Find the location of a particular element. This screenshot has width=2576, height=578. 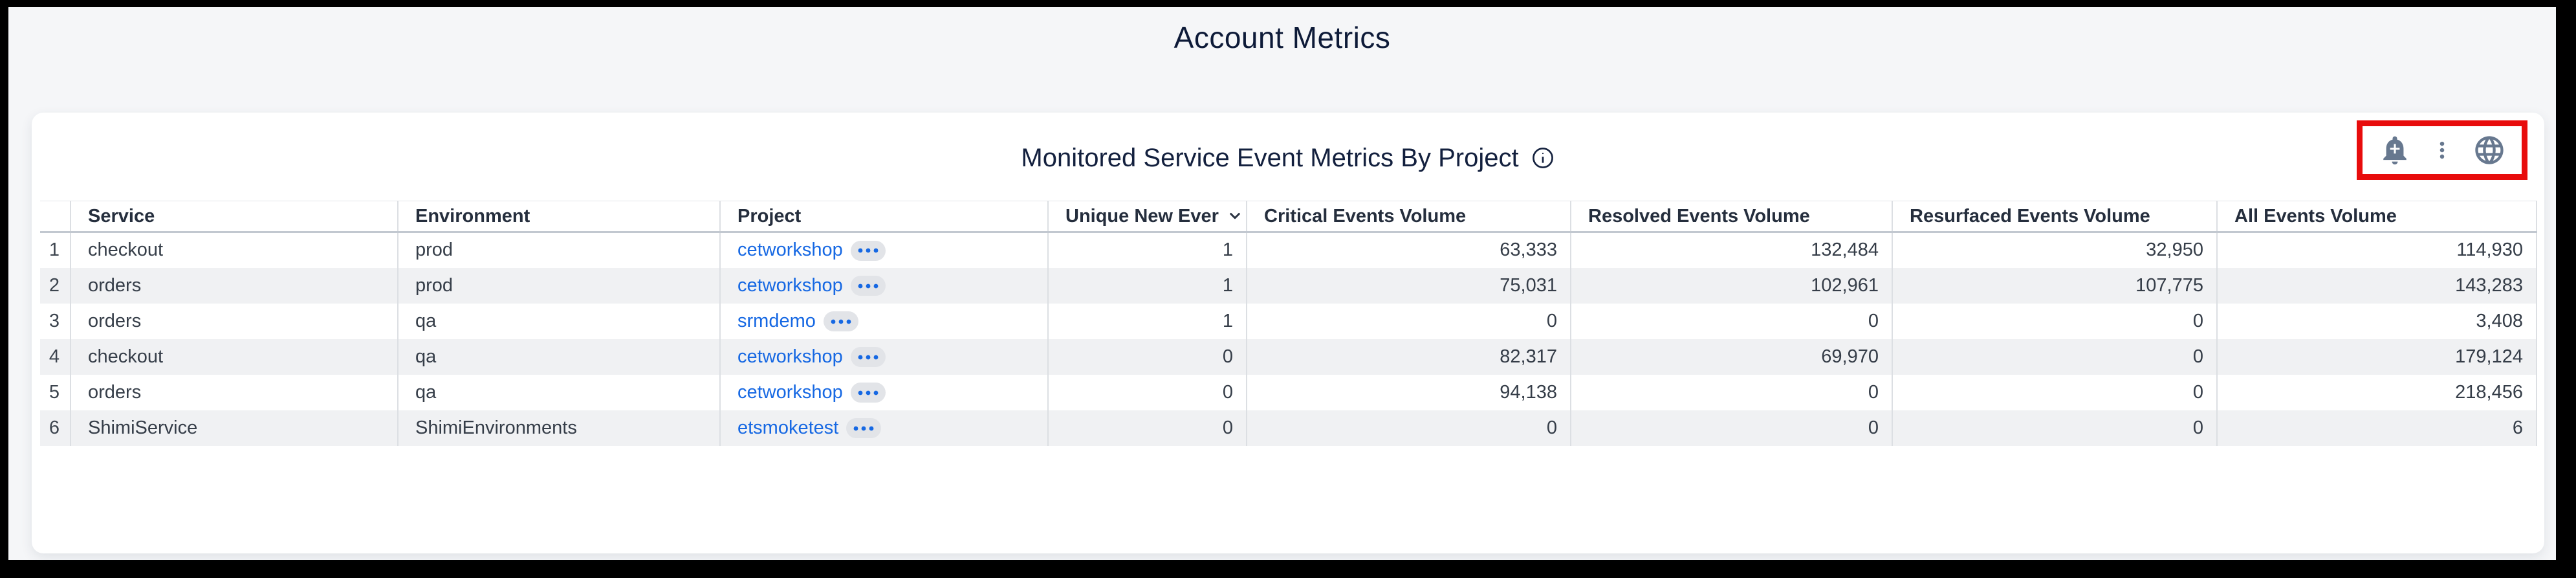

cell-critical: 63,333 is located at coordinates (1409, 250).